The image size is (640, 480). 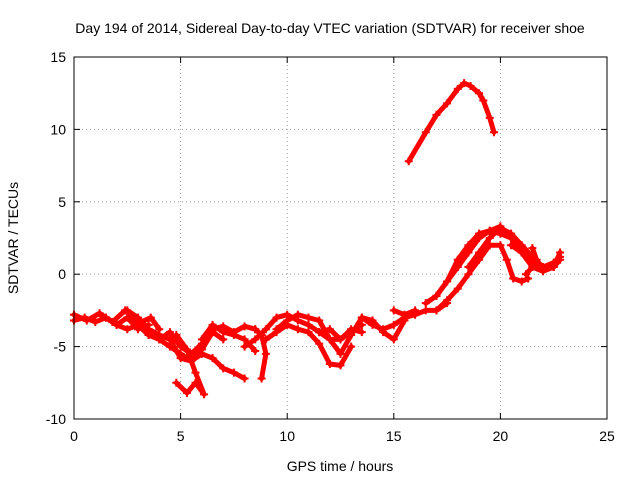 I want to click on x-tick-label: 20, so click(x=501, y=436).